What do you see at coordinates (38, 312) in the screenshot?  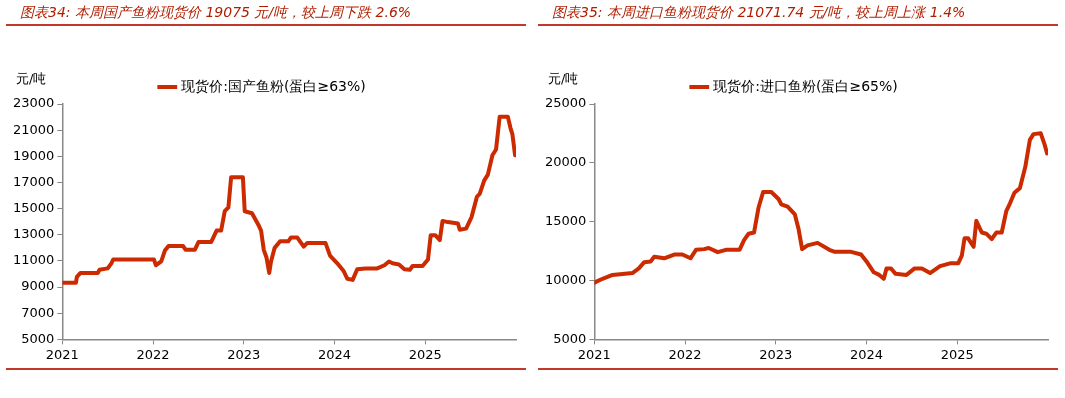 I see `y-tick-label: 7000` at bounding box center [38, 312].